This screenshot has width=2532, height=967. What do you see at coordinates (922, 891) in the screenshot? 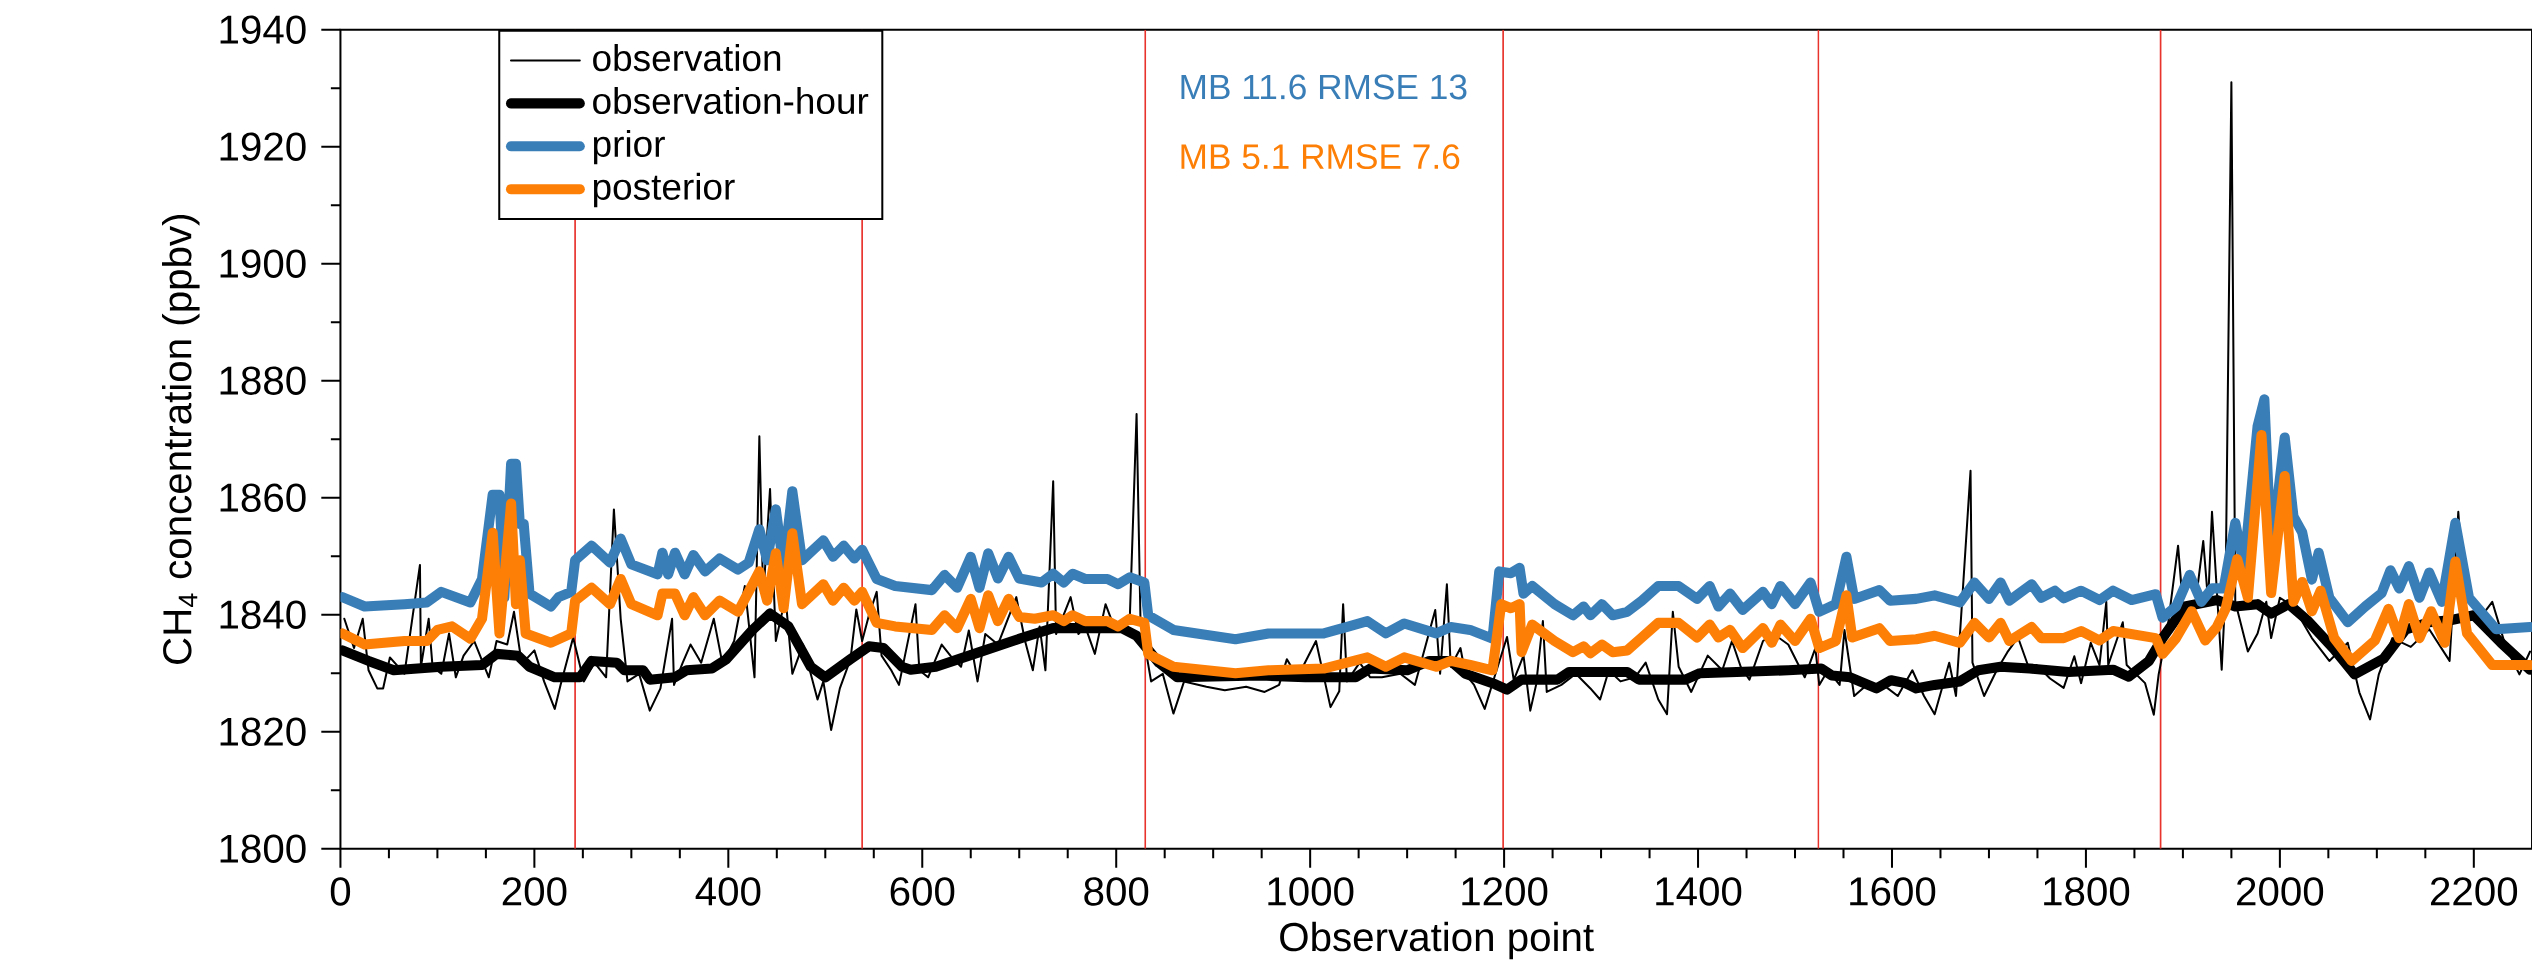
I see `x-tick-label: 600` at bounding box center [922, 891].